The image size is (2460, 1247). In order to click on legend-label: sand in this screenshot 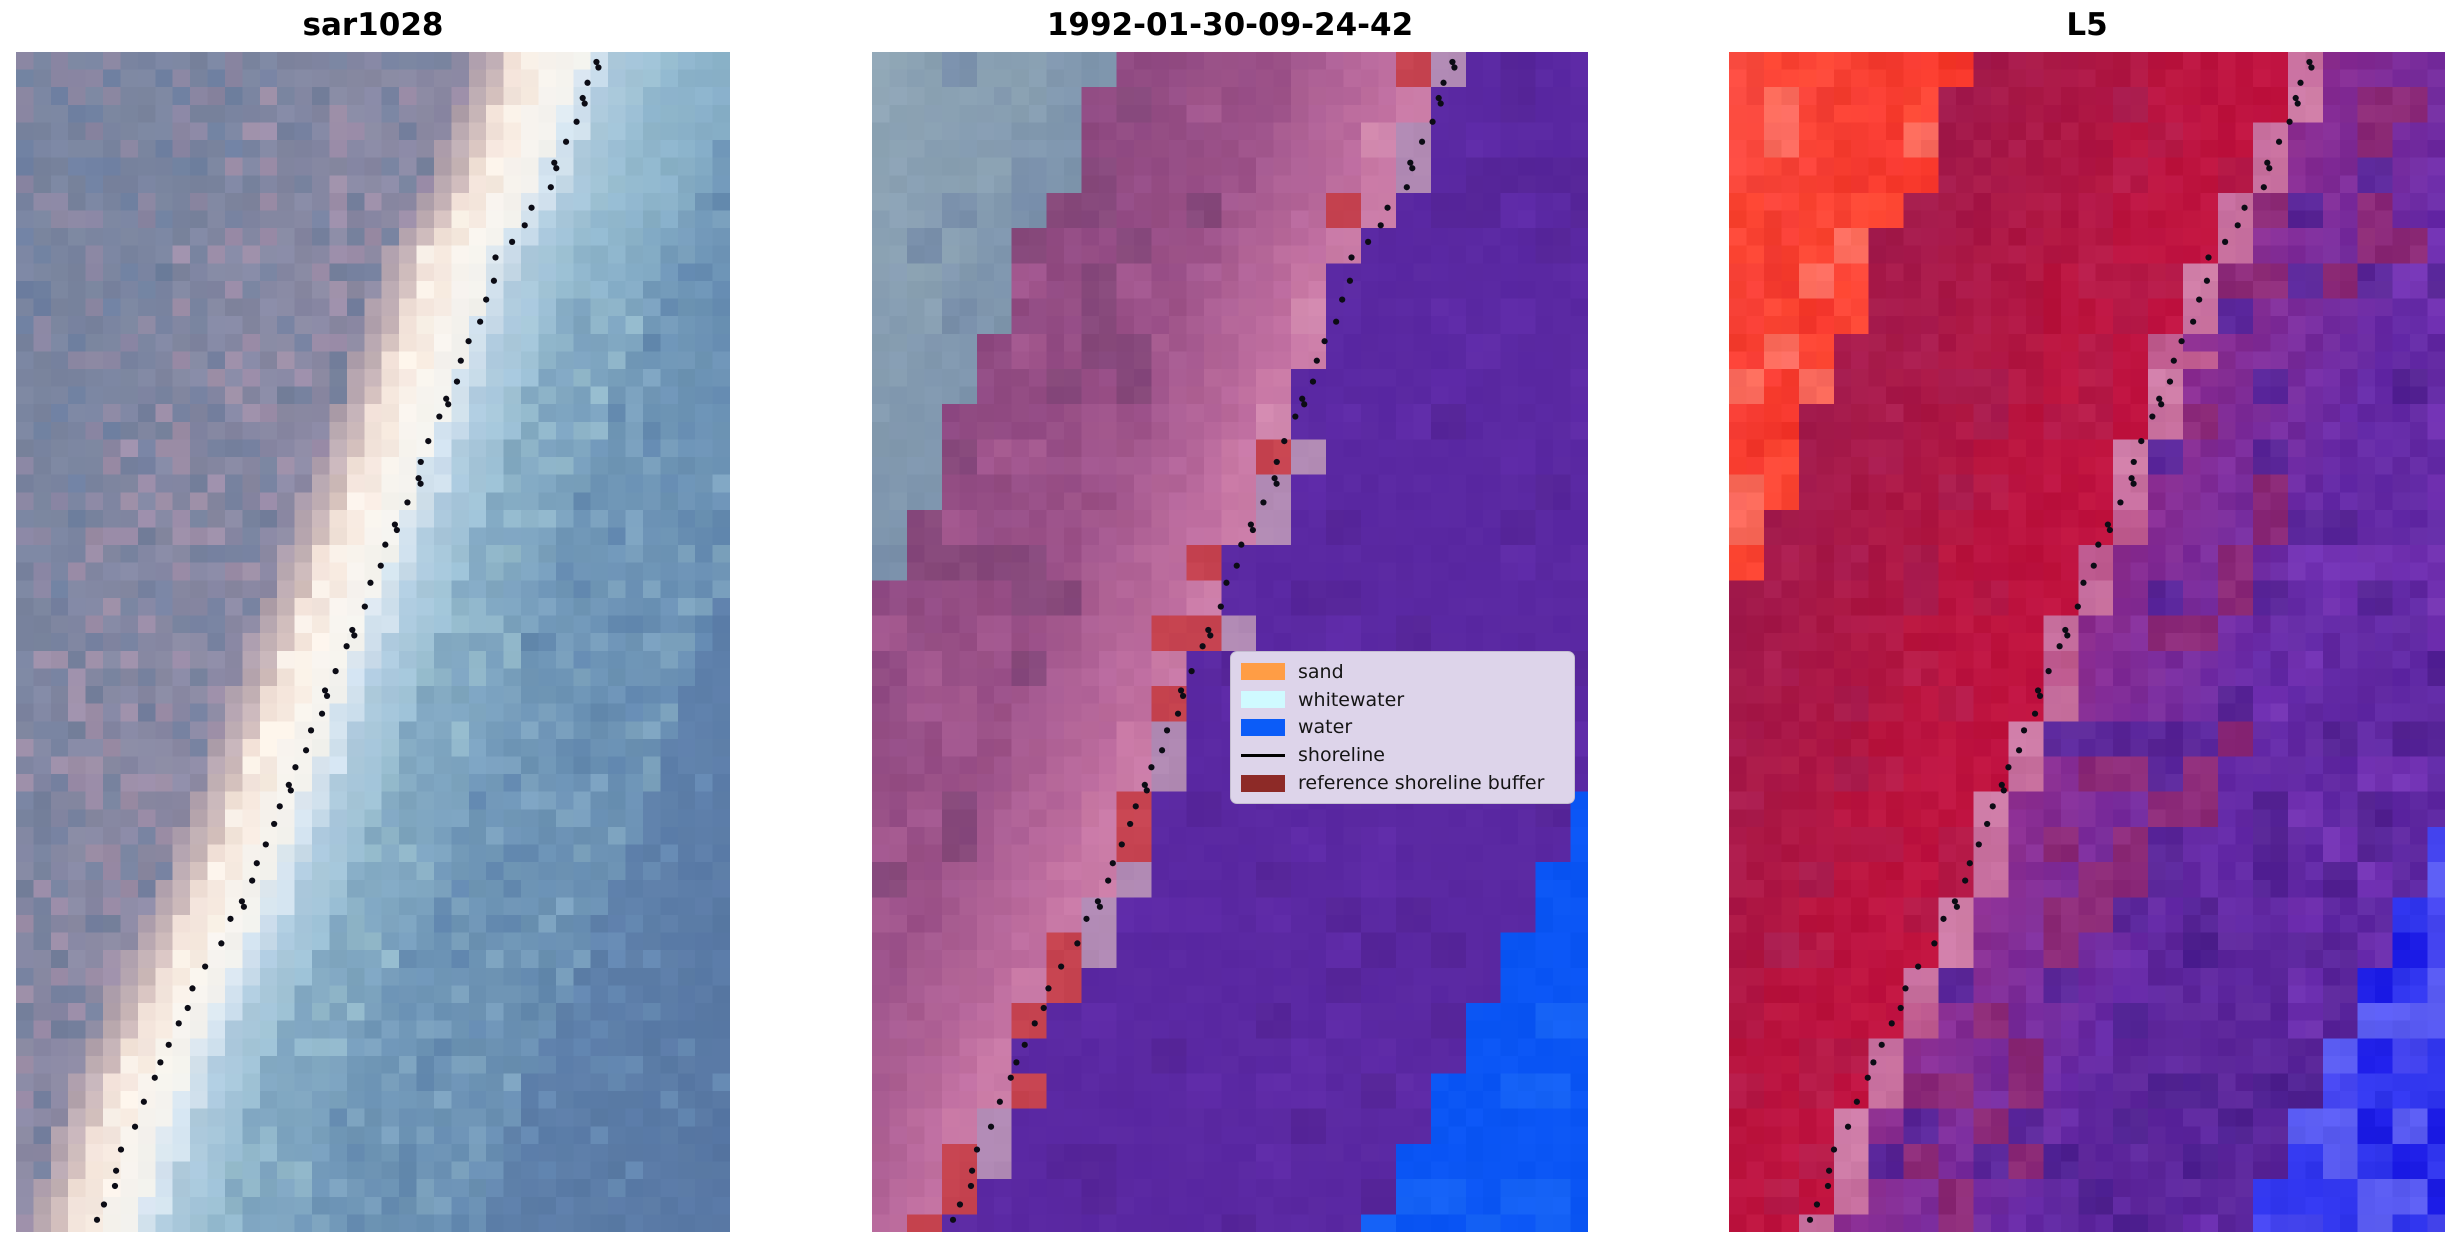, I will do `click(1321, 671)`.